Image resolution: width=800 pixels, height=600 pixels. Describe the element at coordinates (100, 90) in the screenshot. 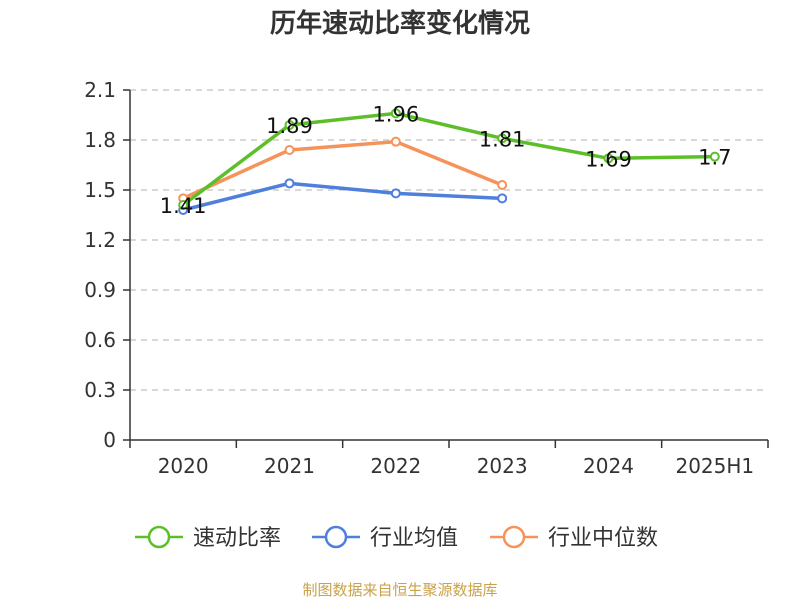

I see `y-tick-label: 2.1` at that location.